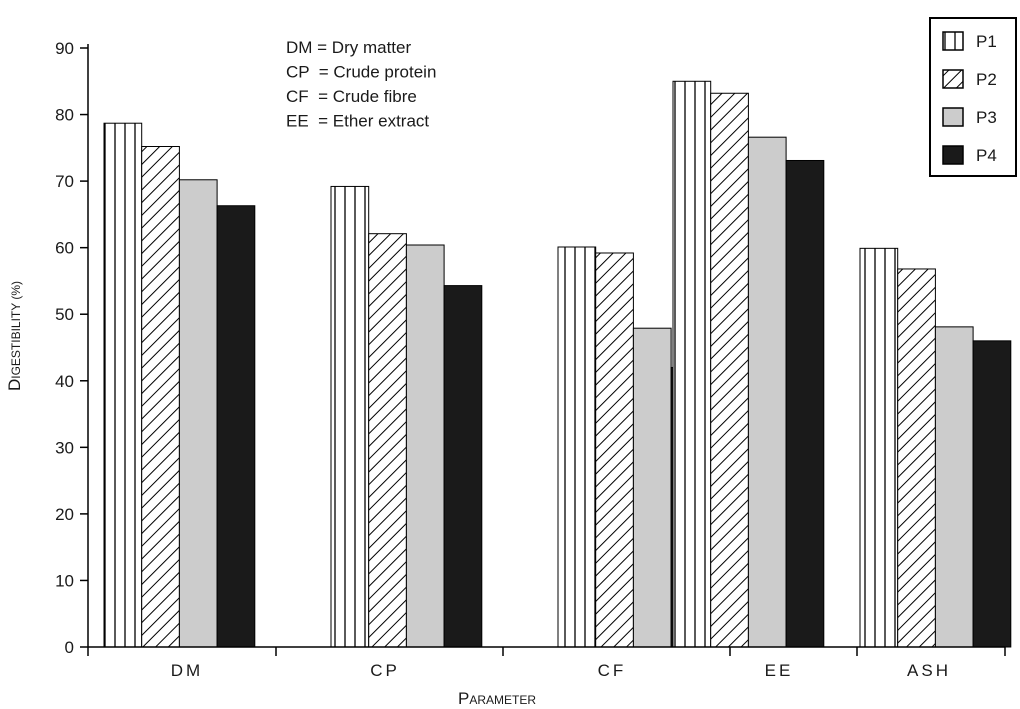 The width and height of the screenshot is (1020, 709). What do you see at coordinates (351, 96) in the screenshot?
I see `abbreviation-note: CF = Crude fibre` at bounding box center [351, 96].